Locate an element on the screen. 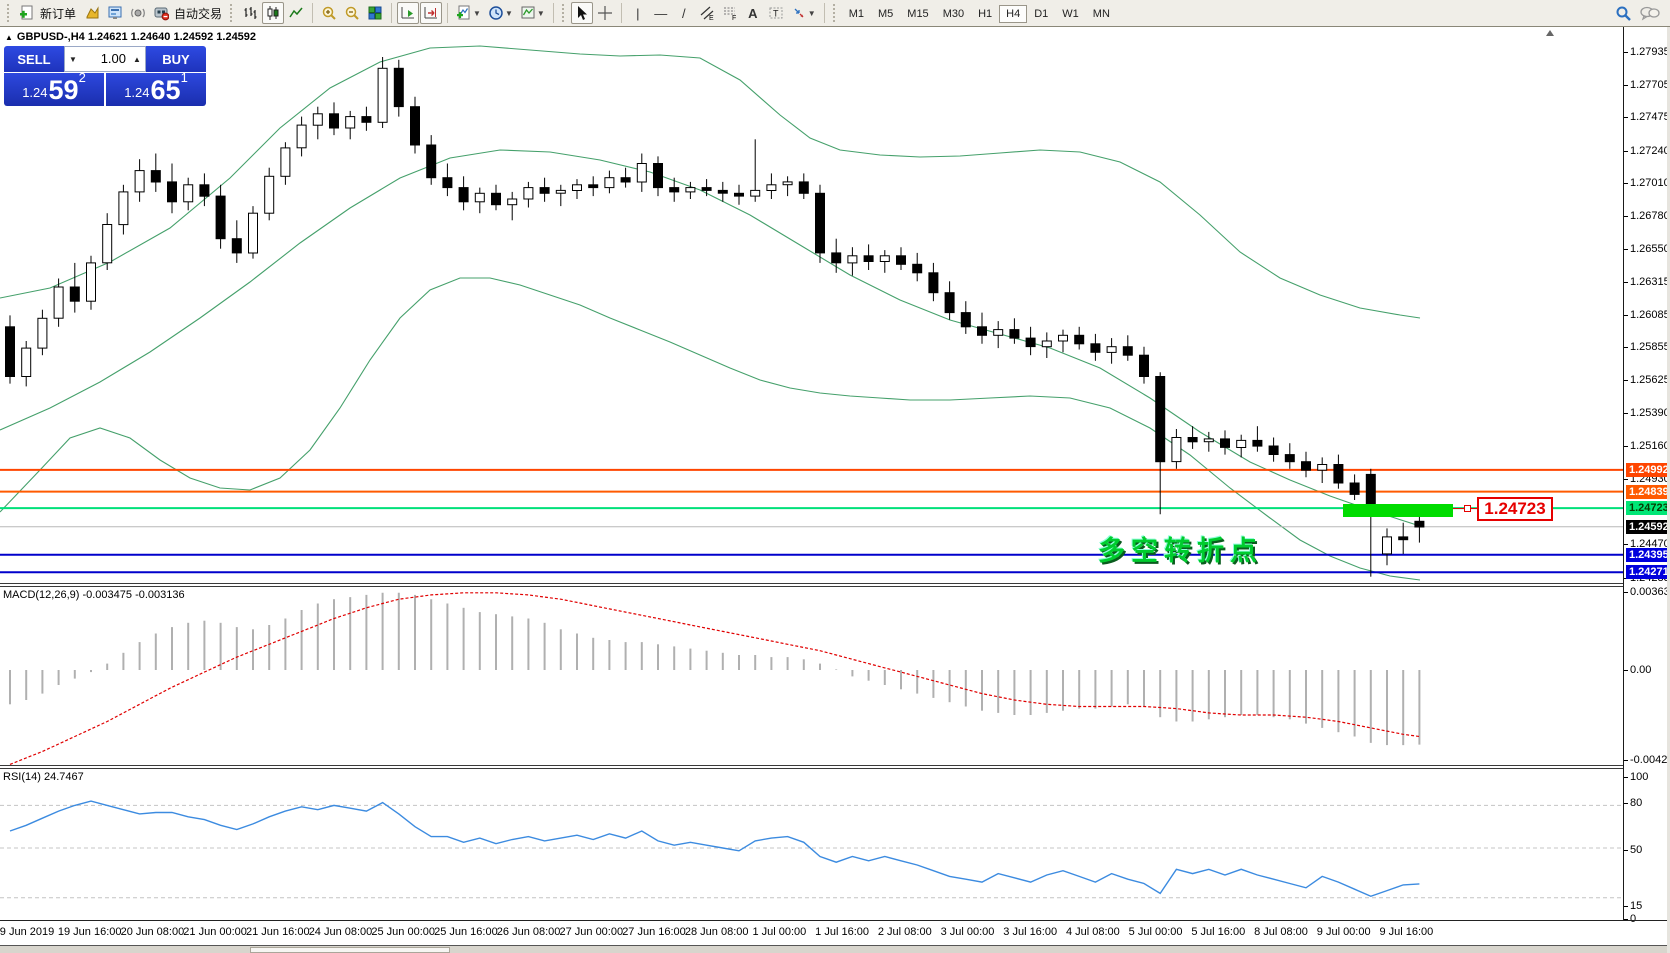 The image size is (1670, 953). sell-button: SELL is located at coordinates (34, 59).